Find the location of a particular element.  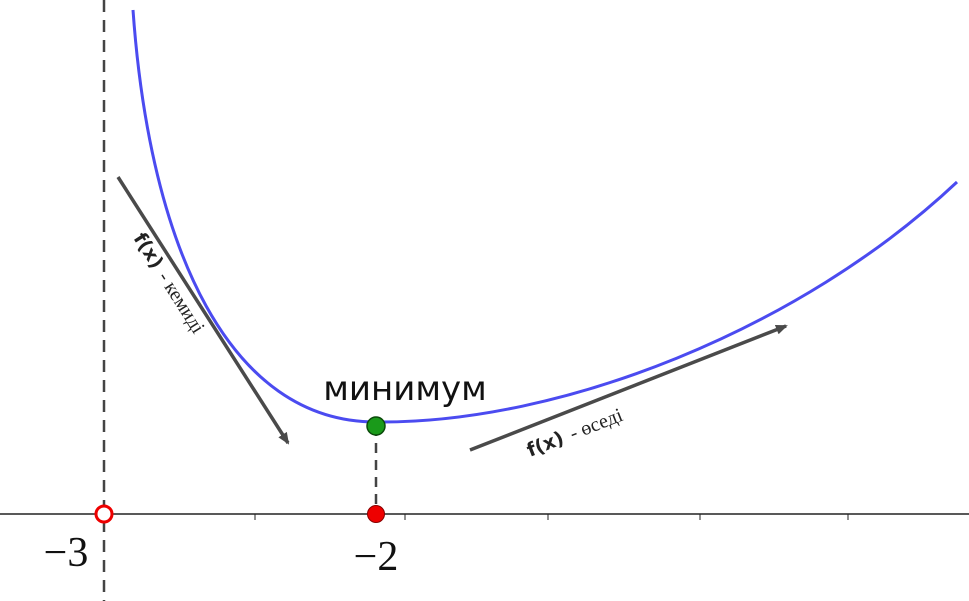

open-point is located at coordinates (104, 514).